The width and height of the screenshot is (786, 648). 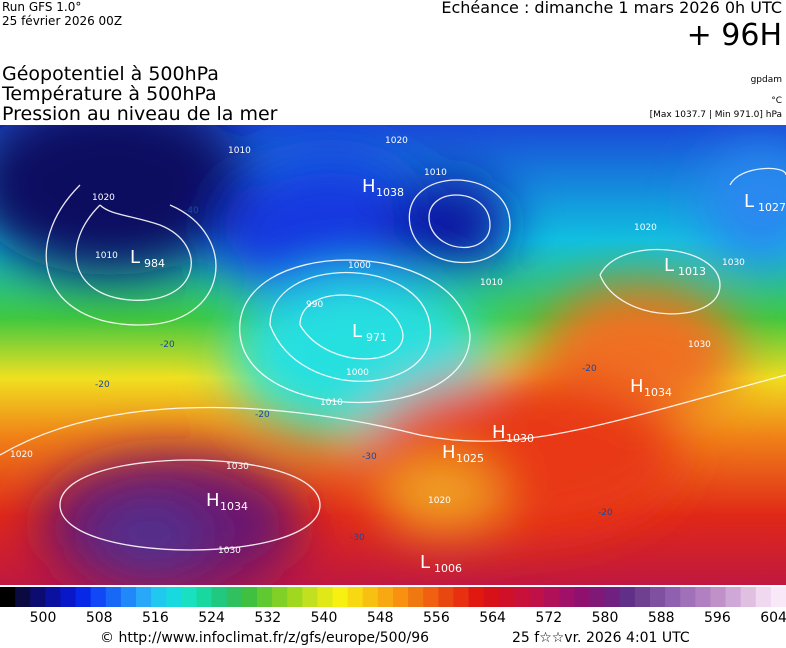 I want to click on temp-label: -40, so click(x=191, y=211).